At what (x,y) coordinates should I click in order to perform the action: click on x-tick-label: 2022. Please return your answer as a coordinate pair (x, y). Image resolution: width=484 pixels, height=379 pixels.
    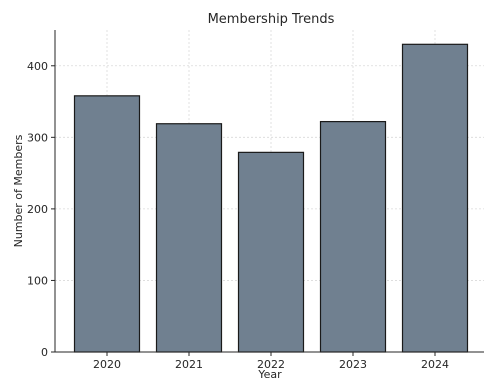
    Looking at the image, I should click on (271, 364).